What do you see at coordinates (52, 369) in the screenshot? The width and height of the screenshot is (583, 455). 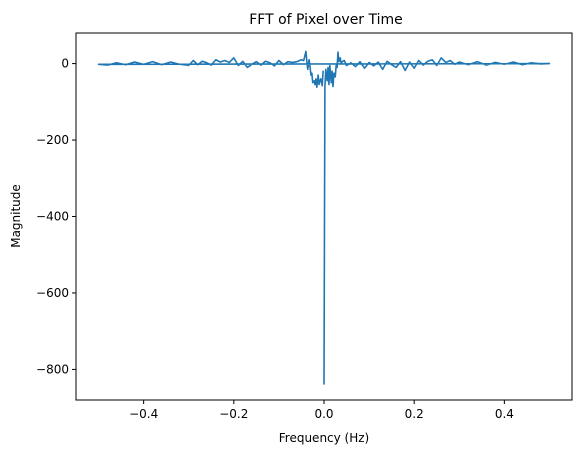 I see `y-tick-label: −800` at bounding box center [52, 369].